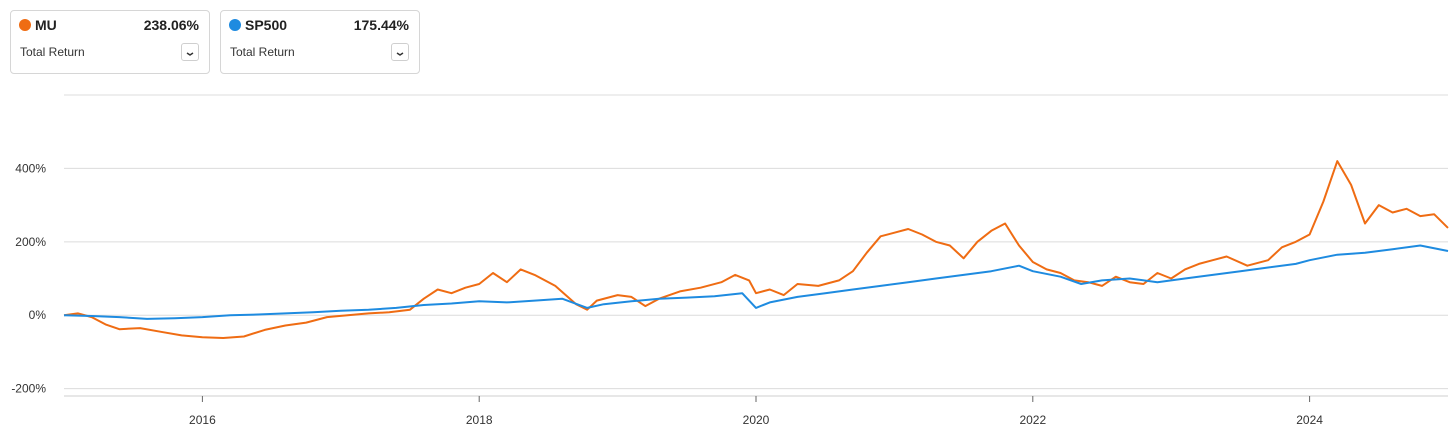  What do you see at coordinates (1309, 420) in the screenshot?
I see `x-tick-label: 2024` at bounding box center [1309, 420].